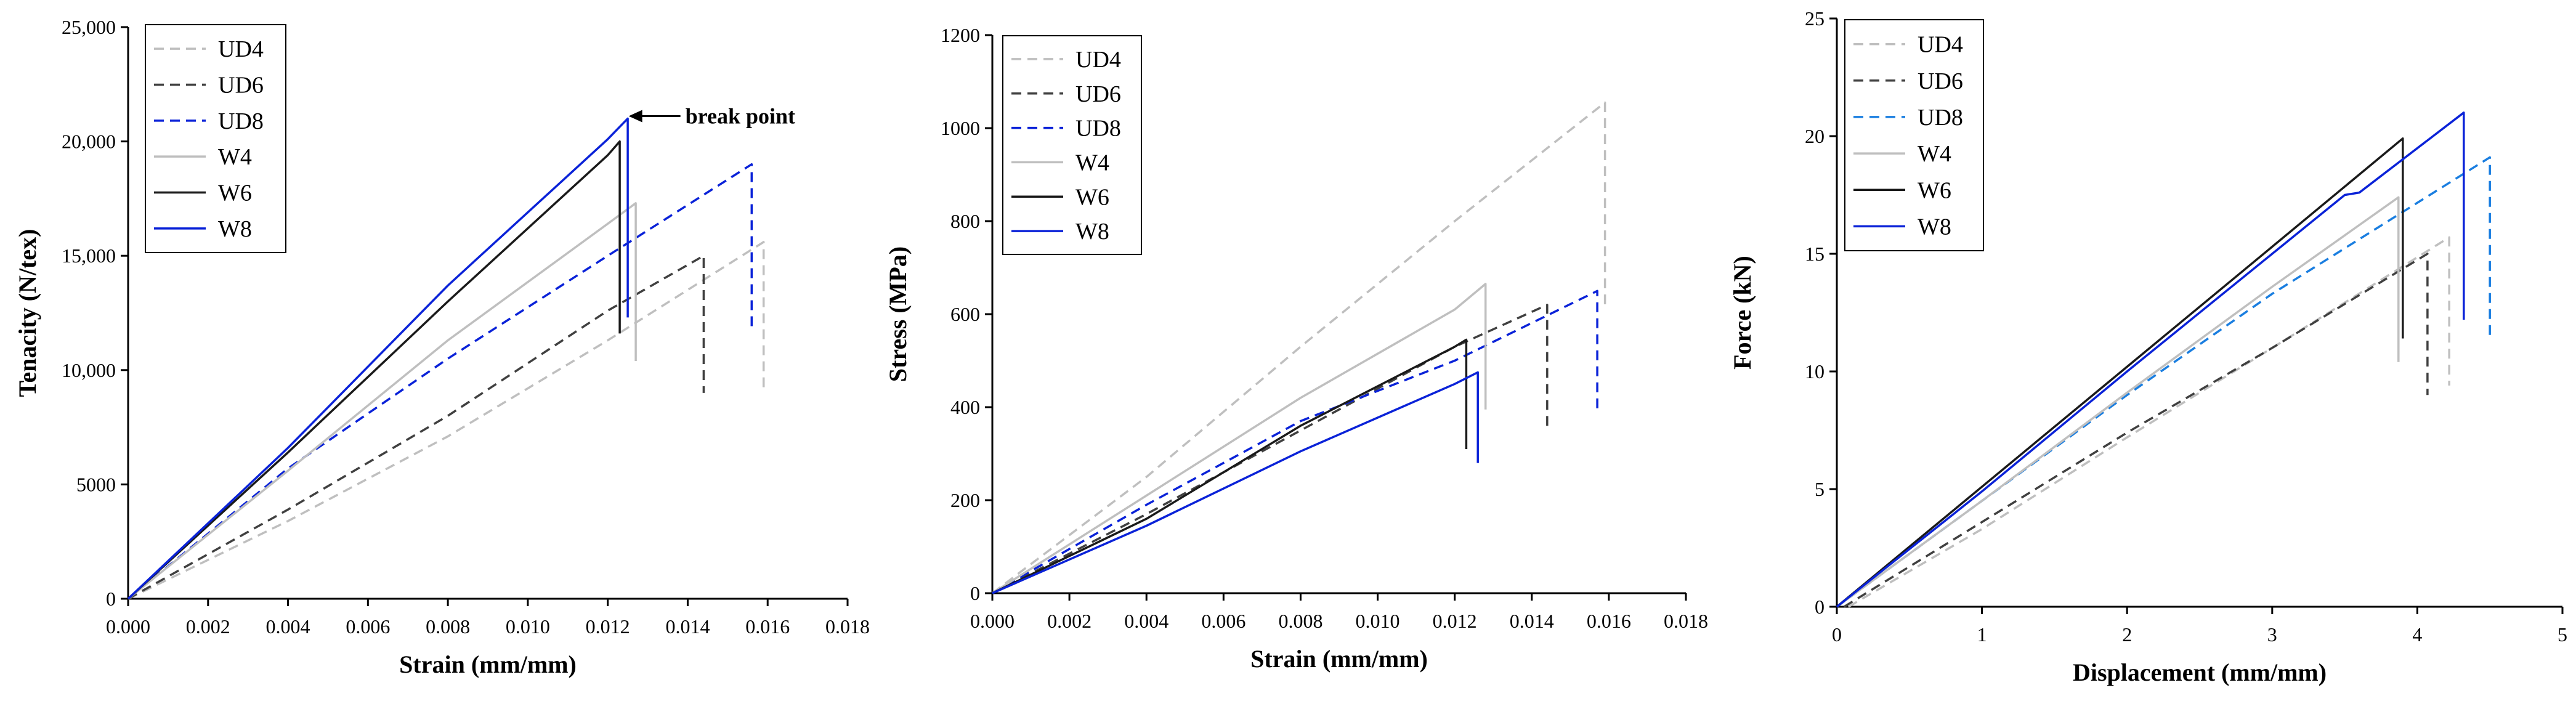 Image resolution: width=2576 pixels, height=701 pixels. Describe the element at coordinates (2272, 634) in the screenshot. I see `x-tick-label: 3` at that location.